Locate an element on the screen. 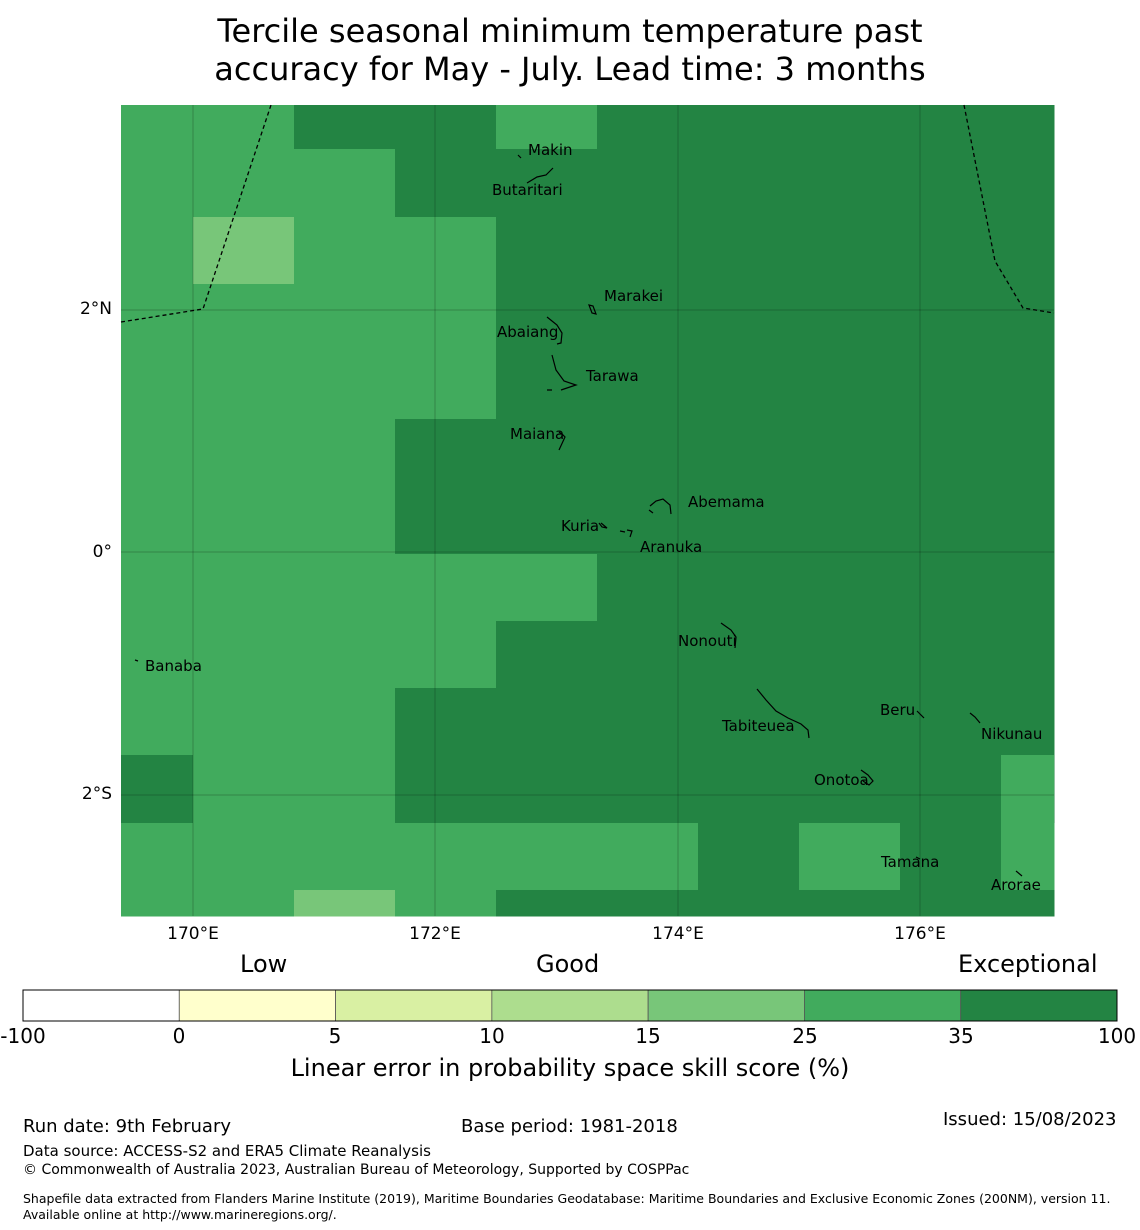 This screenshot has width=1140, height=1230. onotoa-outline is located at coordinates (867, 777).